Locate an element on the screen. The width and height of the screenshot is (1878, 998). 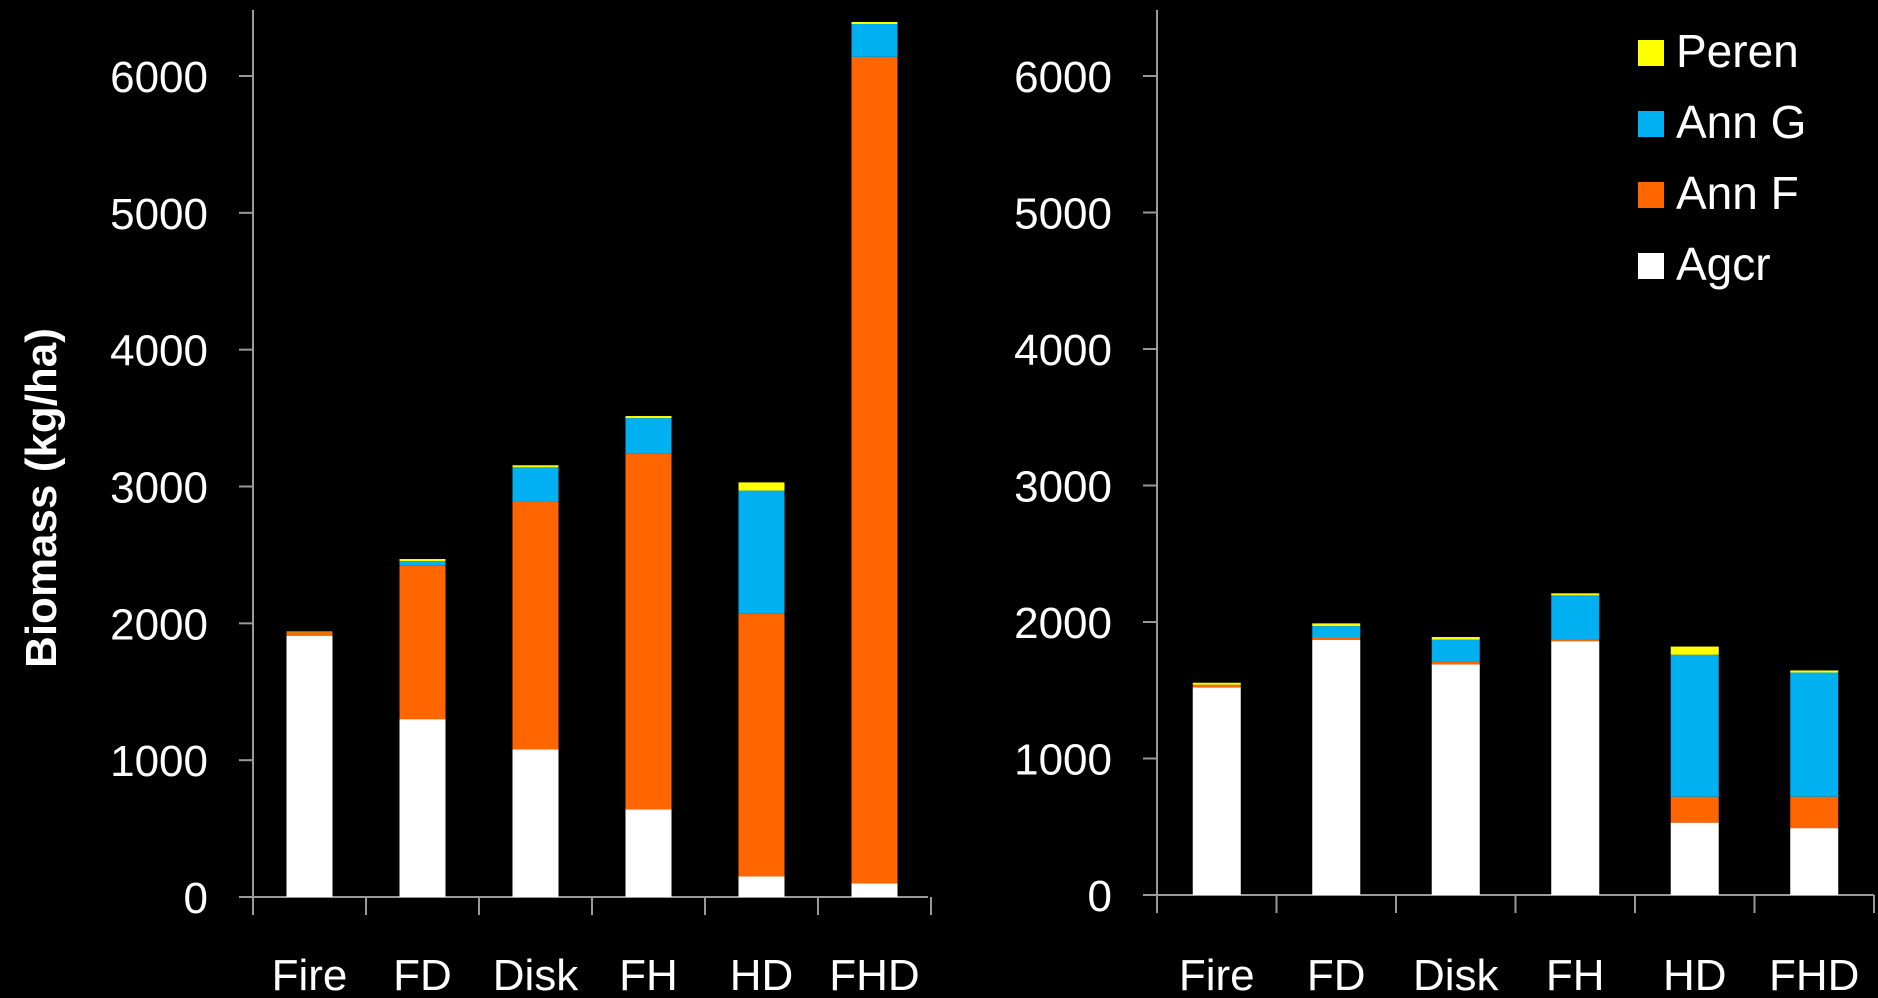
legend-label: Peren is located at coordinates (1737, 51).